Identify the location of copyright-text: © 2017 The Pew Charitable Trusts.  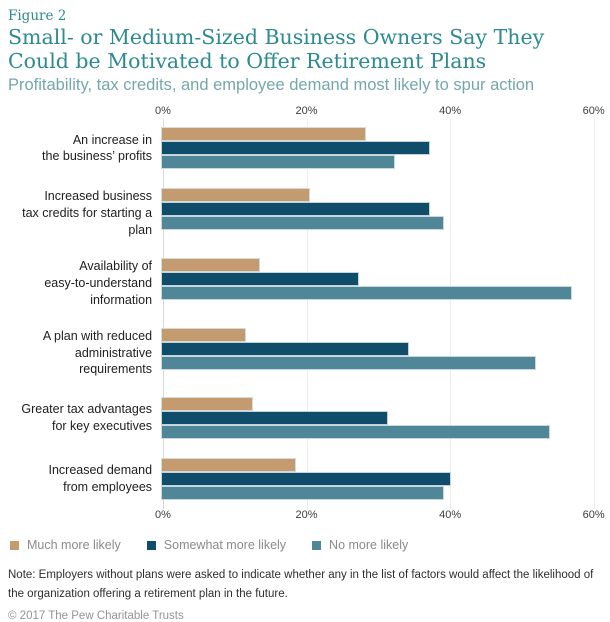
(96, 616).